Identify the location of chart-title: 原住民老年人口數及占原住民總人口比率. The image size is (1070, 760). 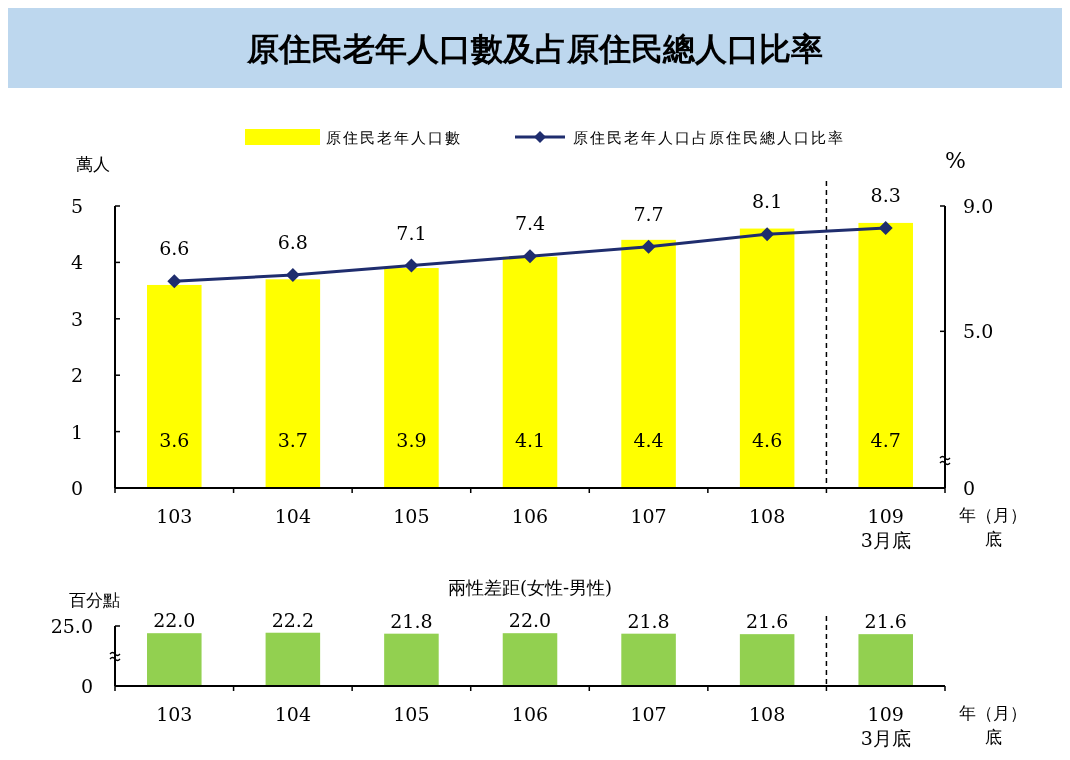
(534, 49).